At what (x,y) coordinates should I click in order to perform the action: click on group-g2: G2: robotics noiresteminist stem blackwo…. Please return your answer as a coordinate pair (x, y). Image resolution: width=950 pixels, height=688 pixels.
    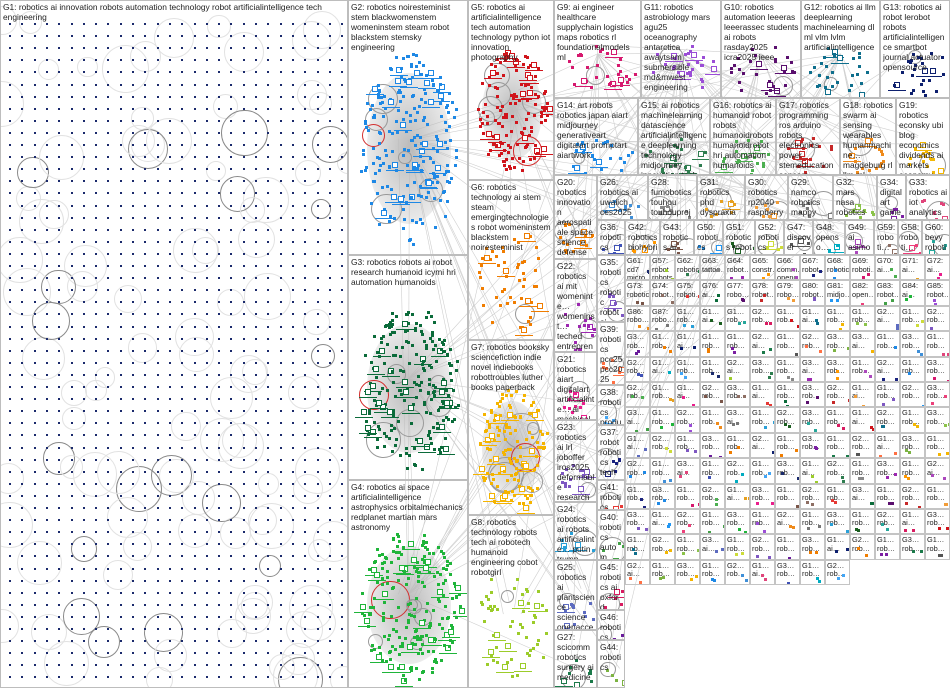
    Looking at the image, I should click on (408, 127).